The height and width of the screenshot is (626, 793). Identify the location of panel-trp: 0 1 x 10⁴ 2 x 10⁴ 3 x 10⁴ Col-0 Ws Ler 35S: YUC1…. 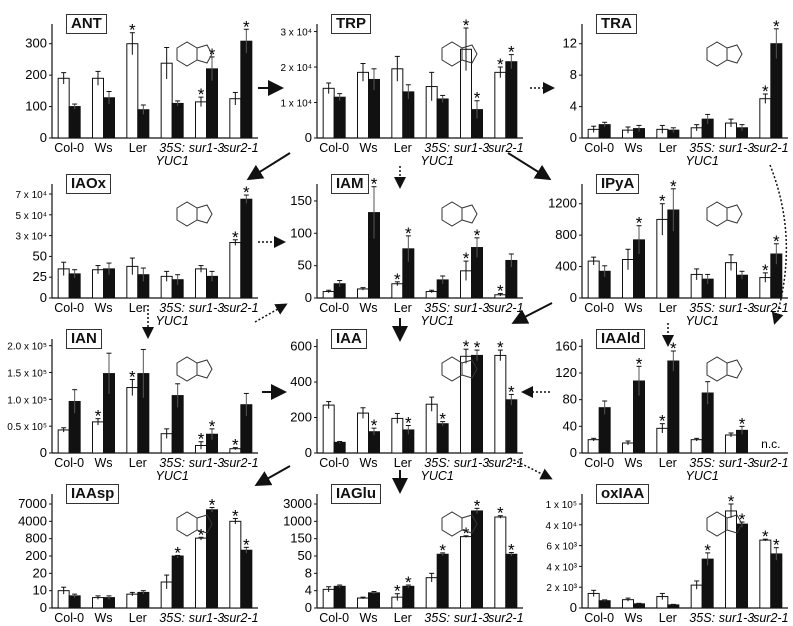
(397, 84).